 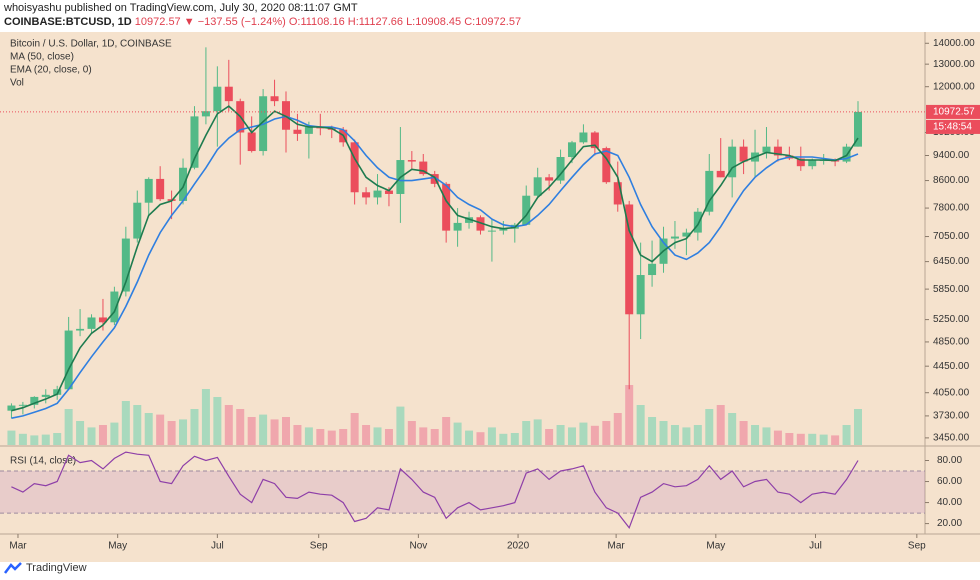 I want to click on legend-rsi: RSI (14, close), so click(x=43, y=461).